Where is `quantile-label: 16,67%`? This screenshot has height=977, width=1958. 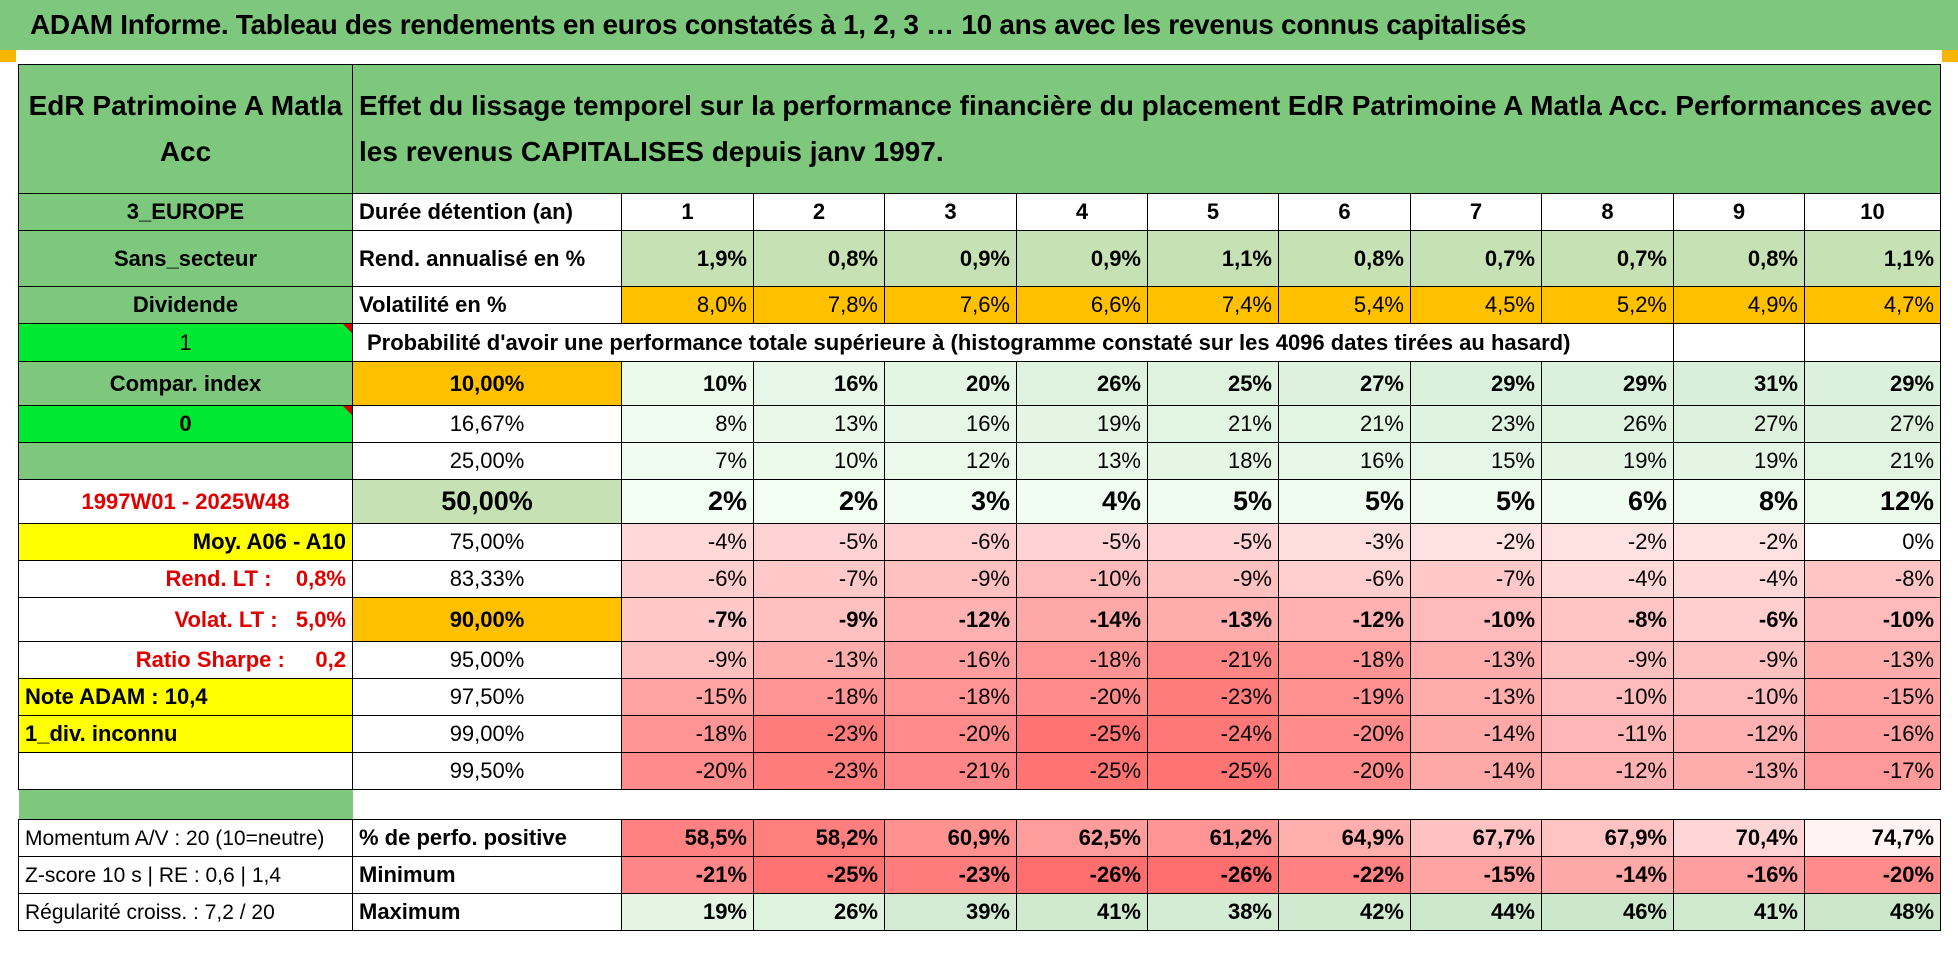
quantile-label: 16,67% is located at coordinates (487, 424).